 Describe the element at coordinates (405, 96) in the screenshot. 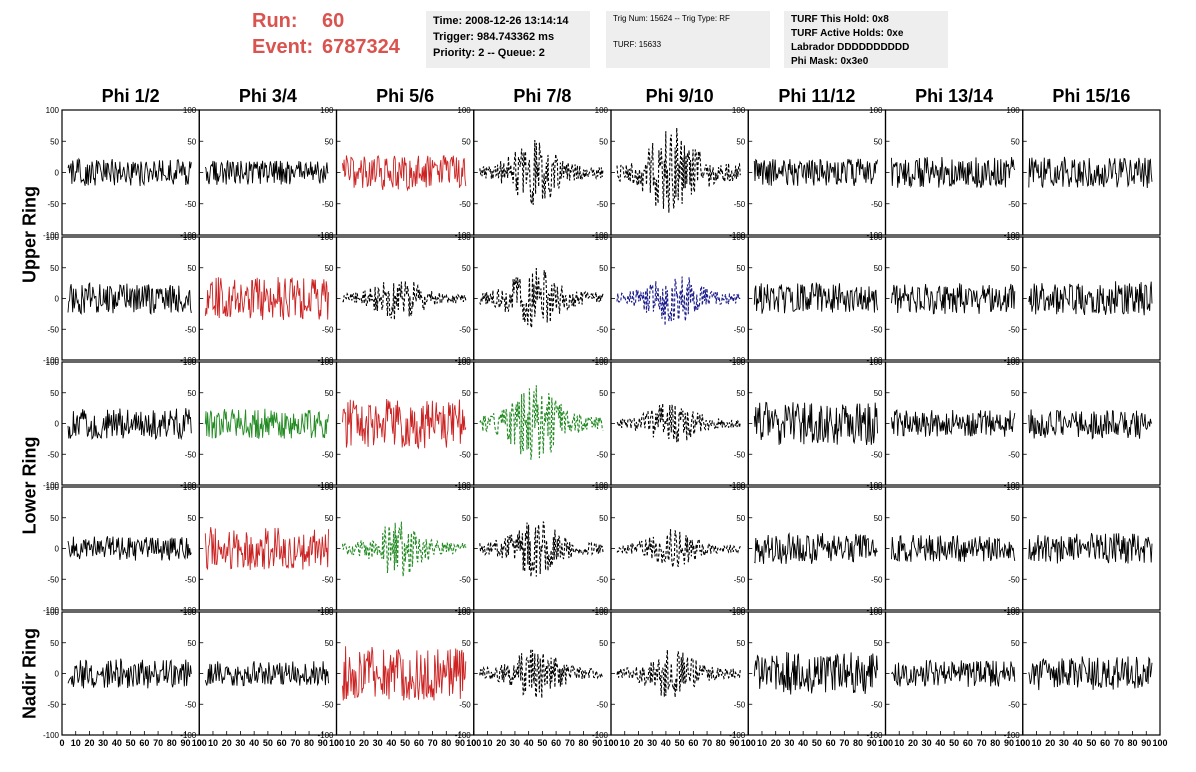

I see `phi-label: Phi 5/6` at that location.